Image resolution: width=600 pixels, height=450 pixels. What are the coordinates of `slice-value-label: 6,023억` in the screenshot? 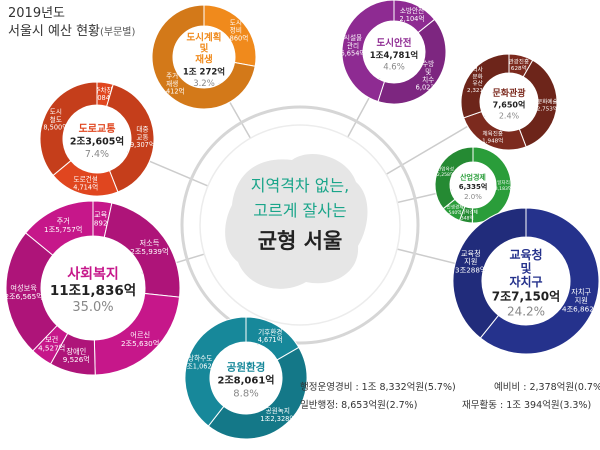 It's located at (428, 88).